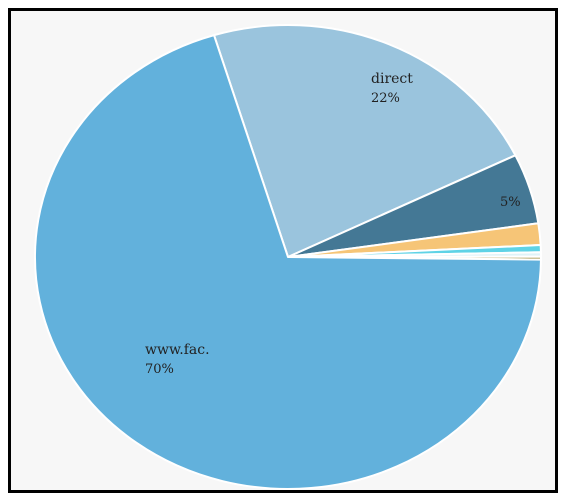 Image resolution: width=566 pixels, height=495 pixels. What do you see at coordinates (177, 359) in the screenshot?
I see `slice-label: www.fac. 70%` at bounding box center [177, 359].